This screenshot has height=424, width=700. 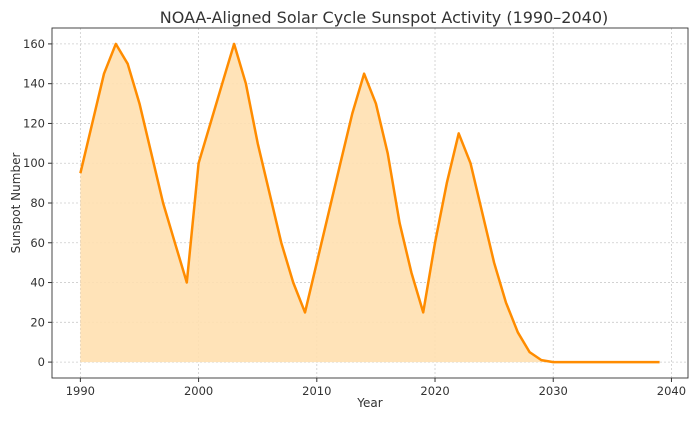 What do you see at coordinates (369, 403) in the screenshot?
I see `x-axis-label: Year` at bounding box center [369, 403].